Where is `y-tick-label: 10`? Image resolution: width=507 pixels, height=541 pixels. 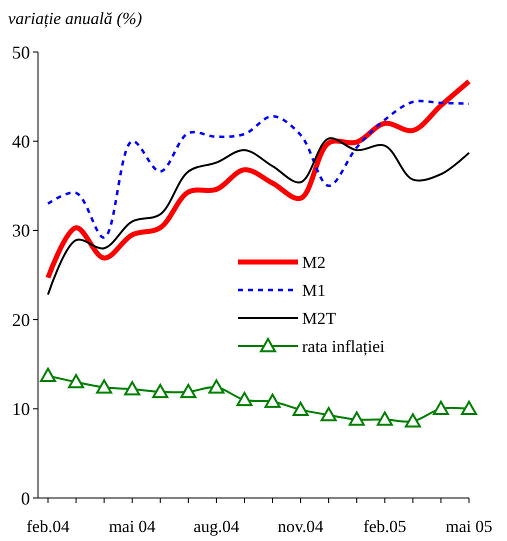 y-tick-label: 10 is located at coordinates (21, 409).